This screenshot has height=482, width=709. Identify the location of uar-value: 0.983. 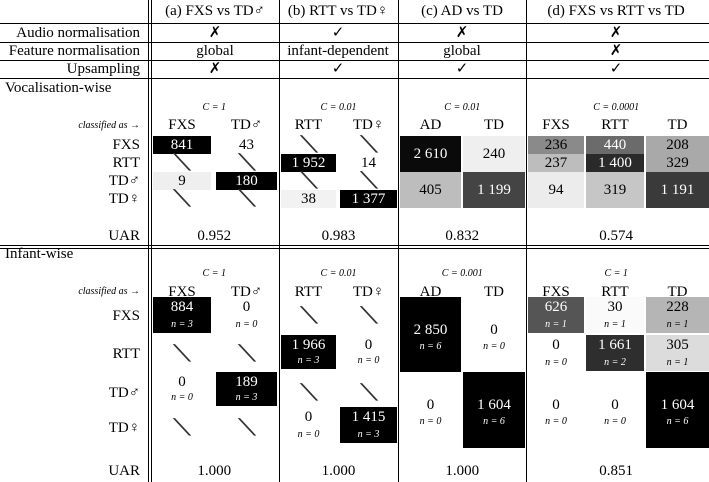
(338, 236).